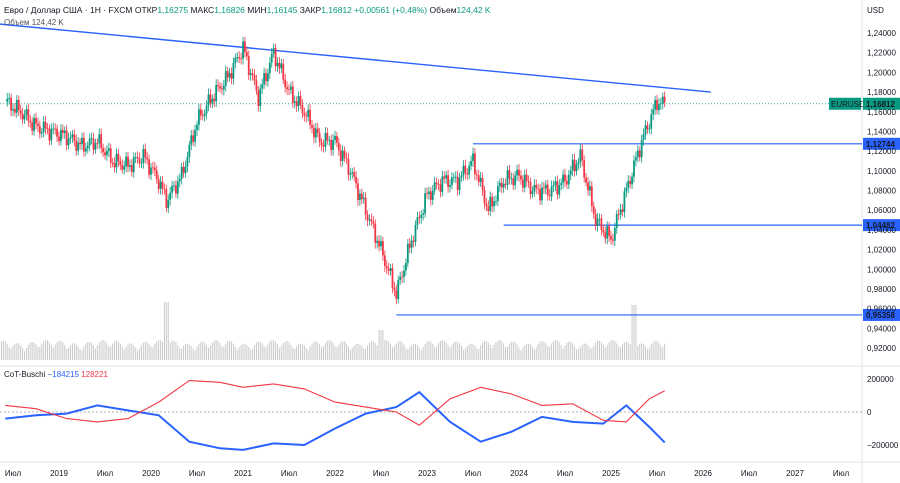 Image resolution: width=900 pixels, height=483 pixels. I want to click on price-tick-label: 1,02000, so click(881, 250).